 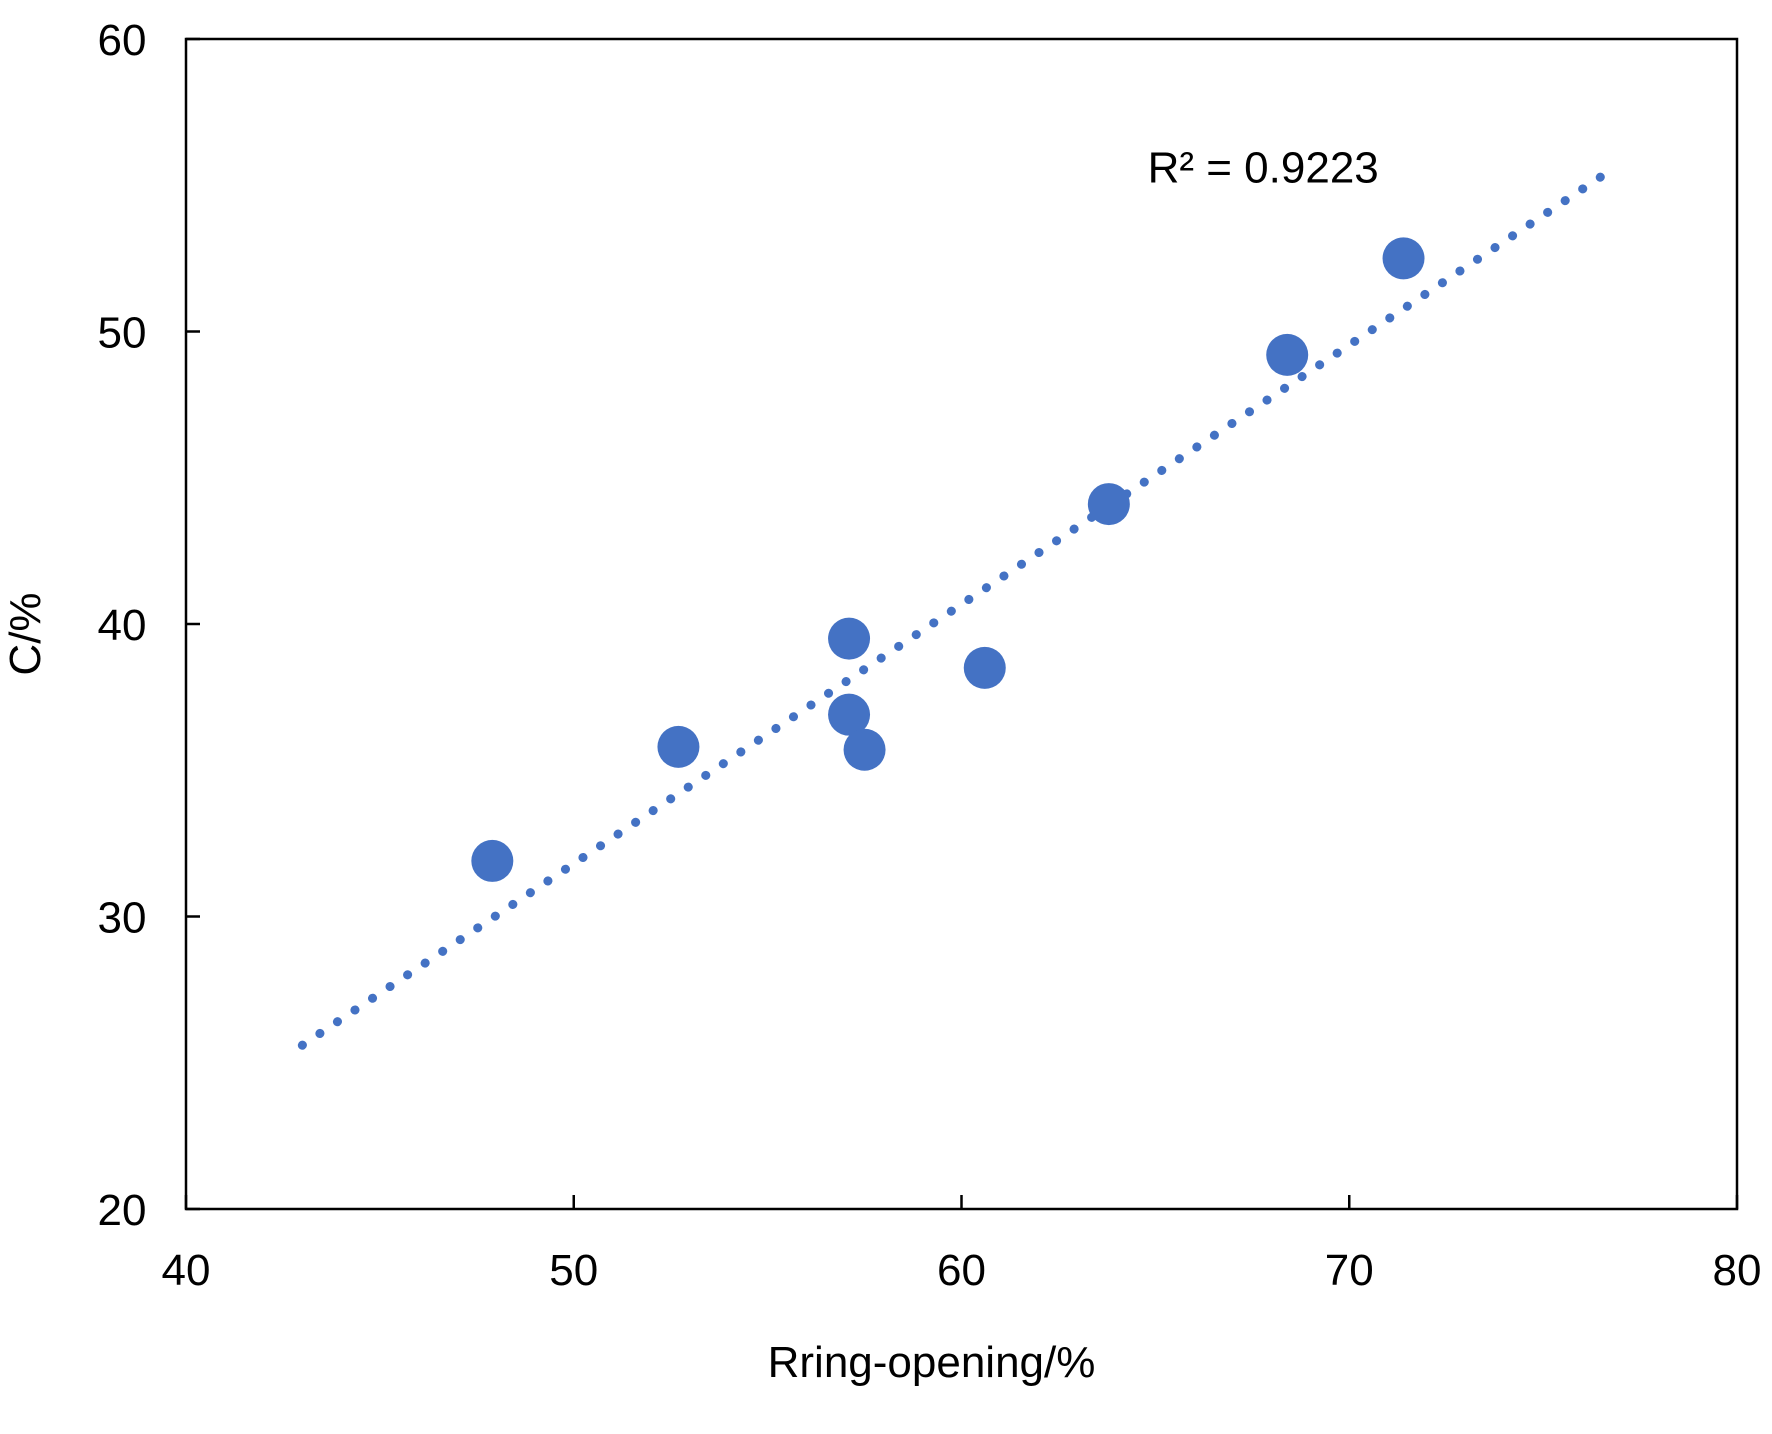 I want to click on y-tick-label: 50, so click(x=122, y=333).